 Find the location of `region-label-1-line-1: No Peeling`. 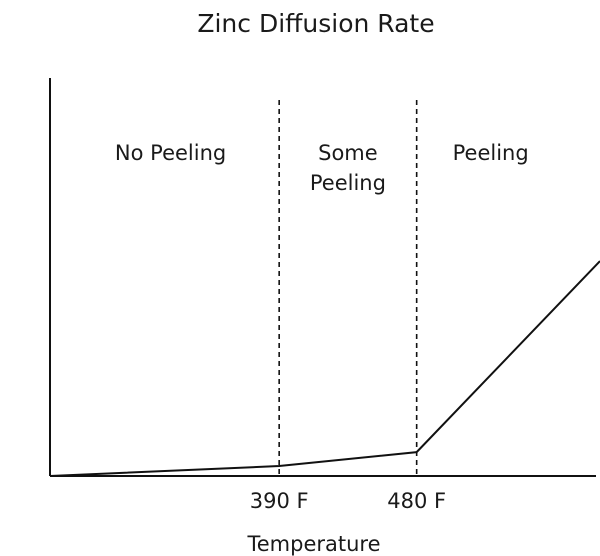

region-label-1-line-1: No Peeling is located at coordinates (170, 153).